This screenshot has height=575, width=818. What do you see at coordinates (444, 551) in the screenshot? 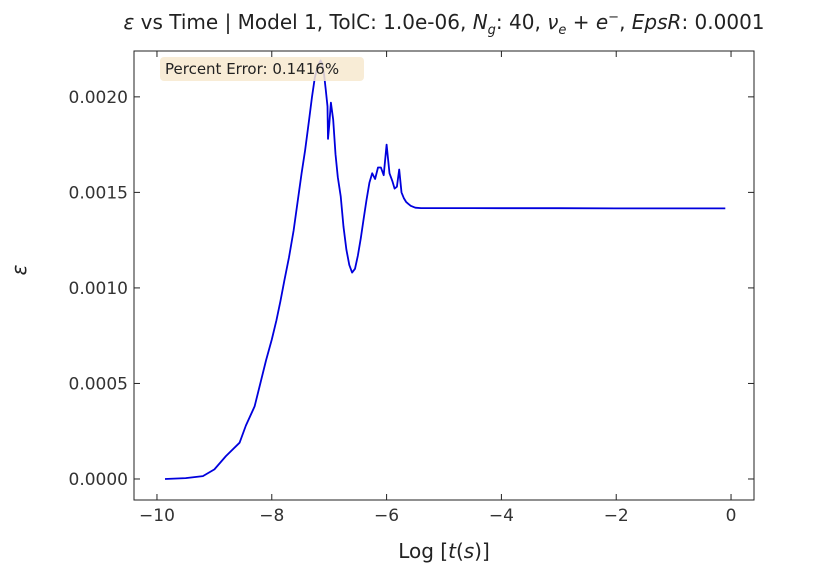
I see `x-axis-label: Log [t(s)]` at bounding box center [444, 551].